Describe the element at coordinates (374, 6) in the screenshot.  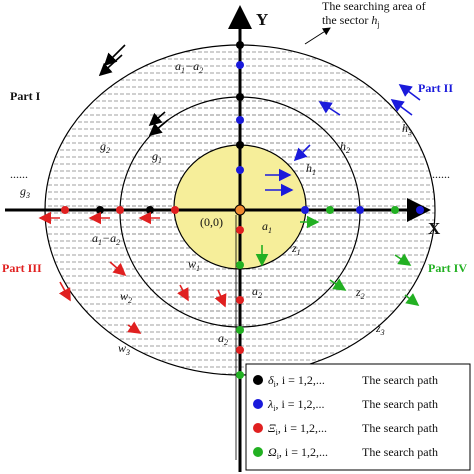
I see `annotation-line1: The searching area of` at that location.